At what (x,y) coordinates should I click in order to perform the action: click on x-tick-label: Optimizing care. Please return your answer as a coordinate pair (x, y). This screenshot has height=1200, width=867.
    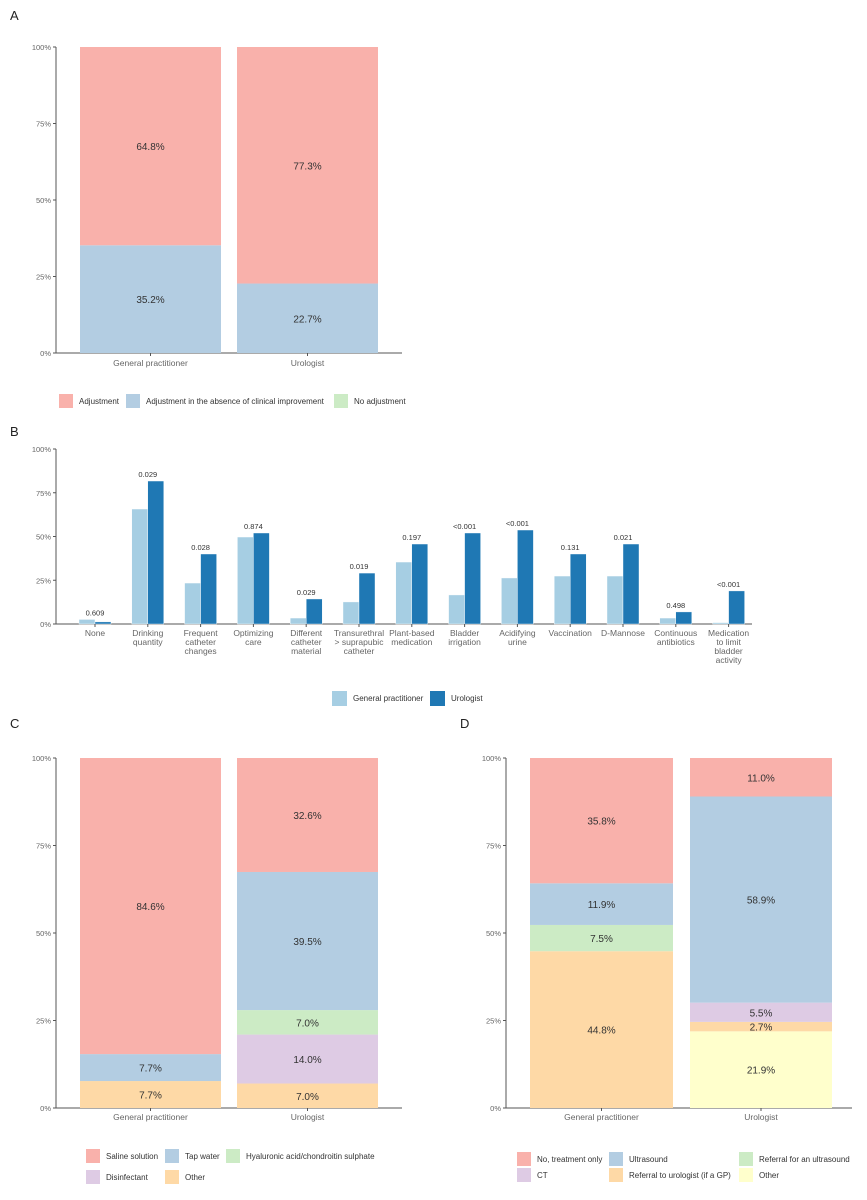
    Looking at the image, I should click on (253, 637).